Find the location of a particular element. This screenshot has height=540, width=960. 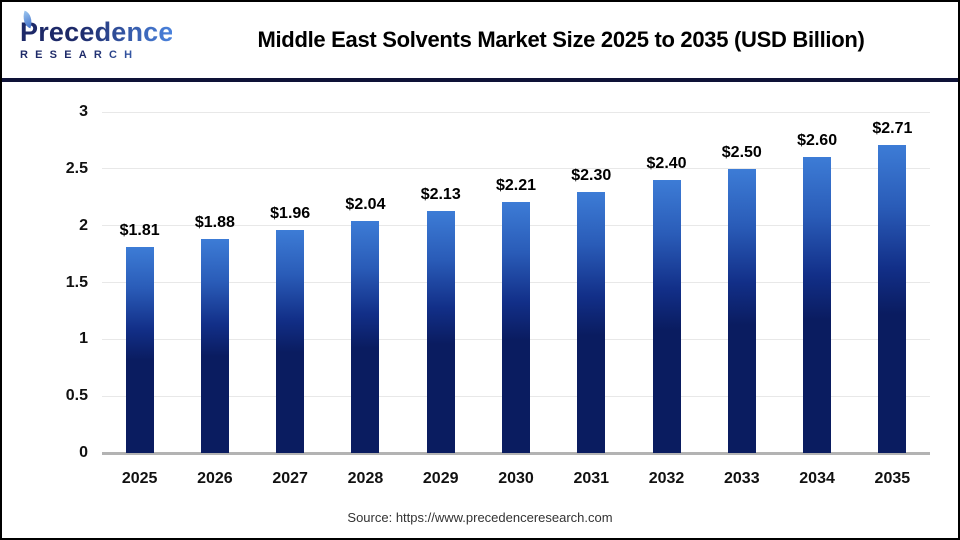

bar-value-label: $1.81 is located at coordinates (139, 231).